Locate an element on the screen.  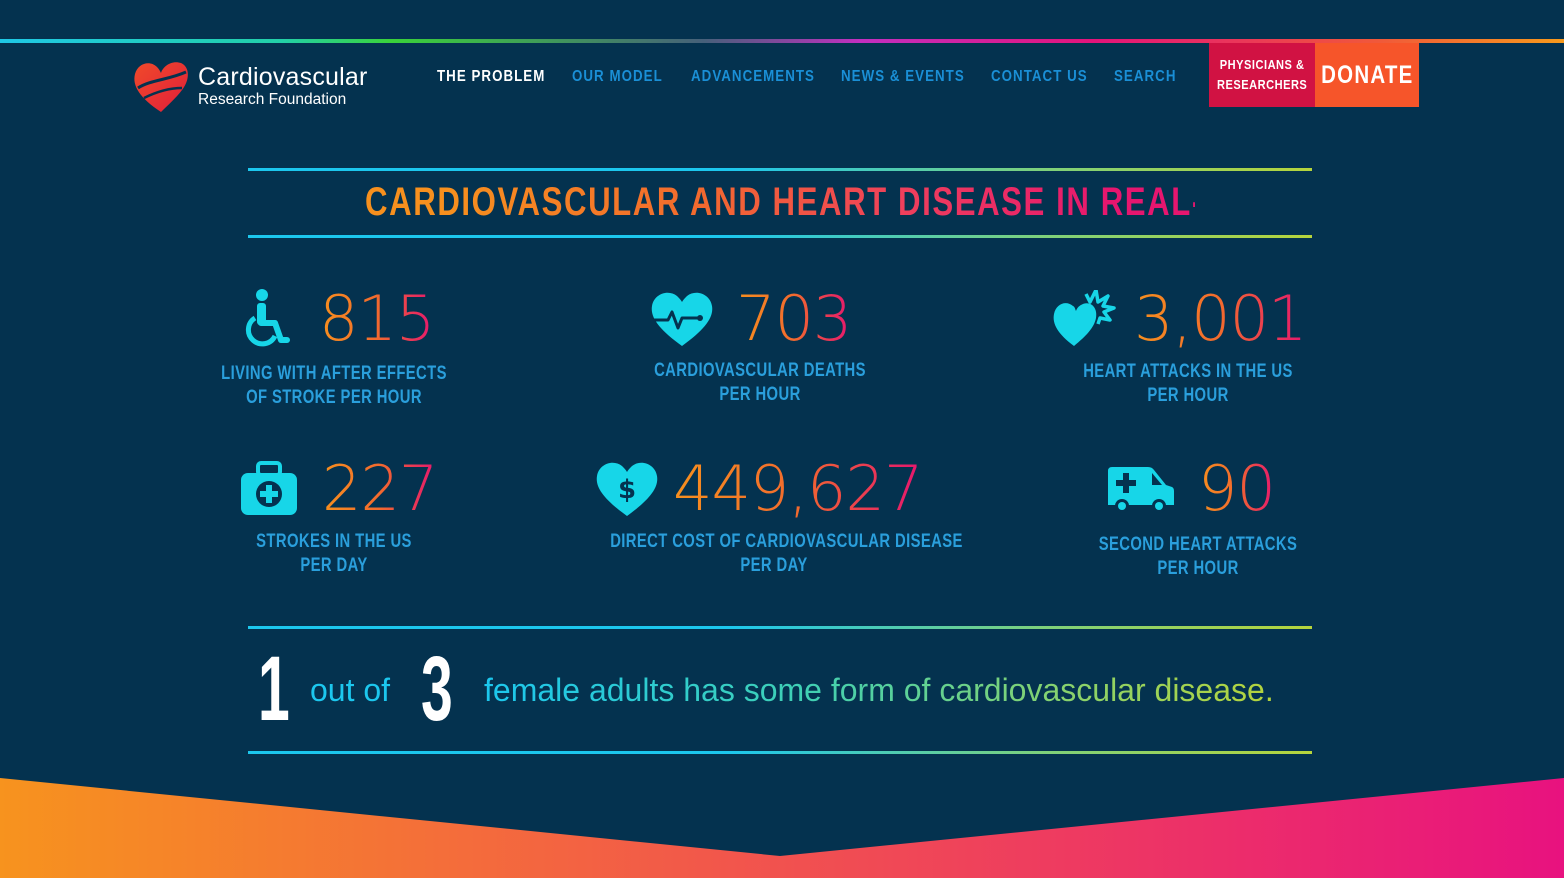
stat-cardiovascular-deaths: 703 is located at coordinates (751, 318).